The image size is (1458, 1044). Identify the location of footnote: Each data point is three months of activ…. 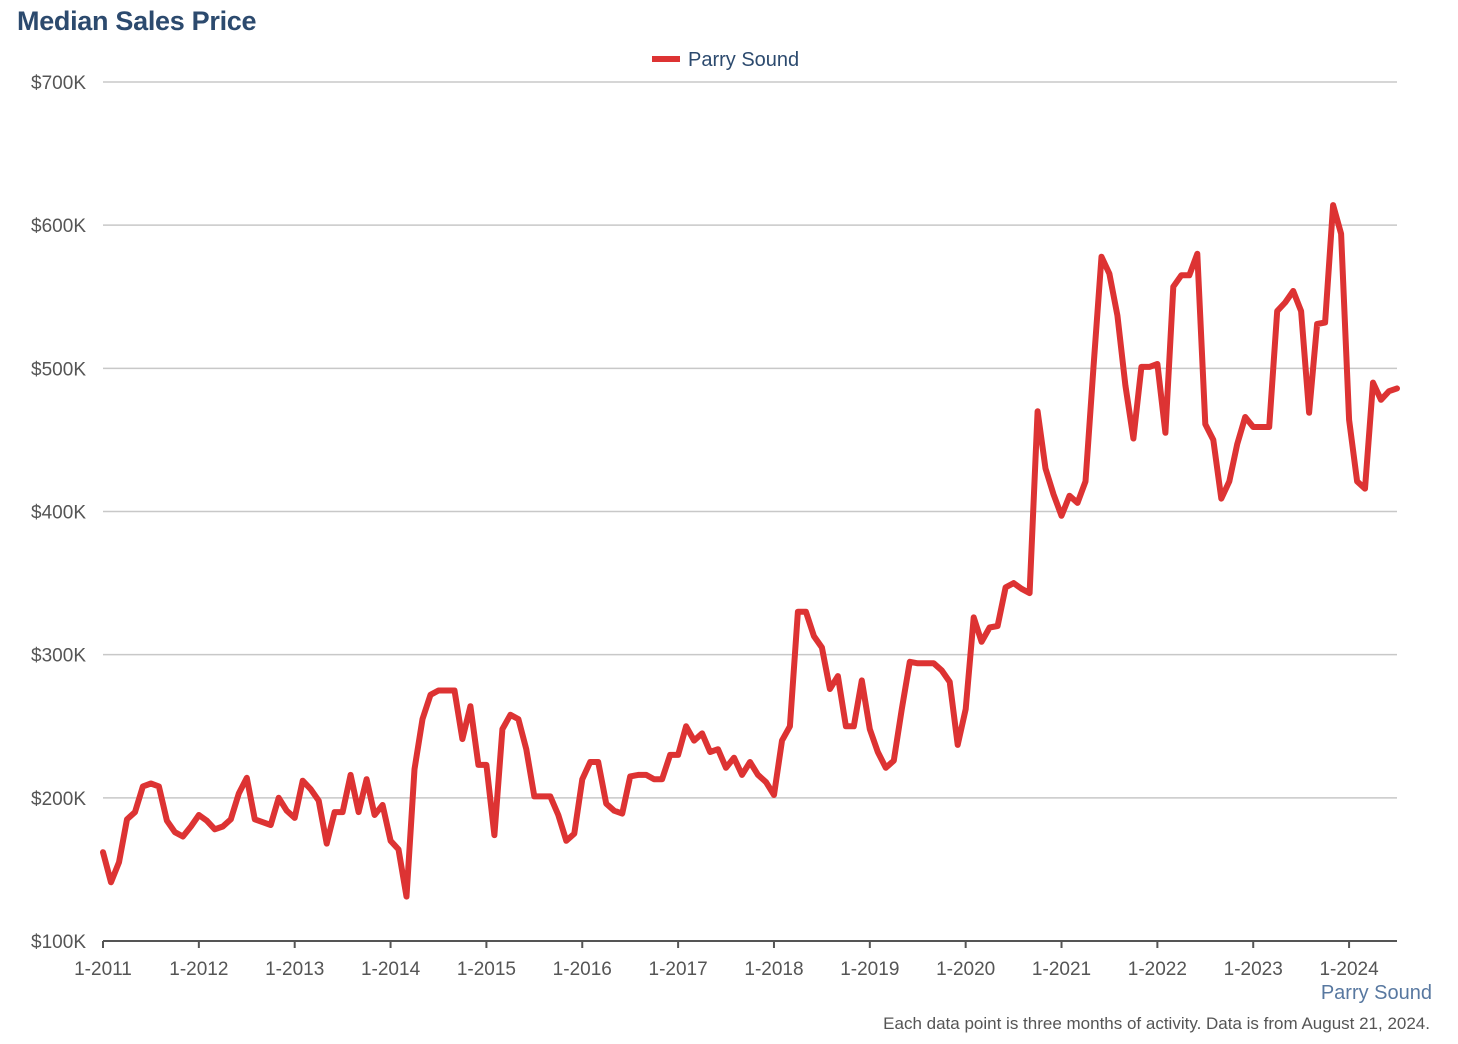
(1156, 1023).